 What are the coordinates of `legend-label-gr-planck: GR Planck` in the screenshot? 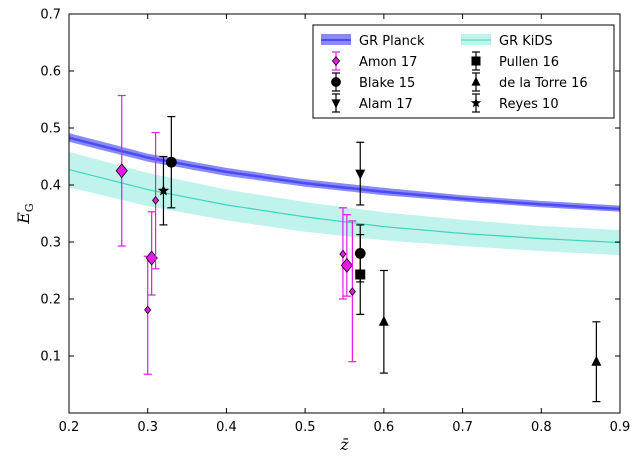 It's located at (392, 41).